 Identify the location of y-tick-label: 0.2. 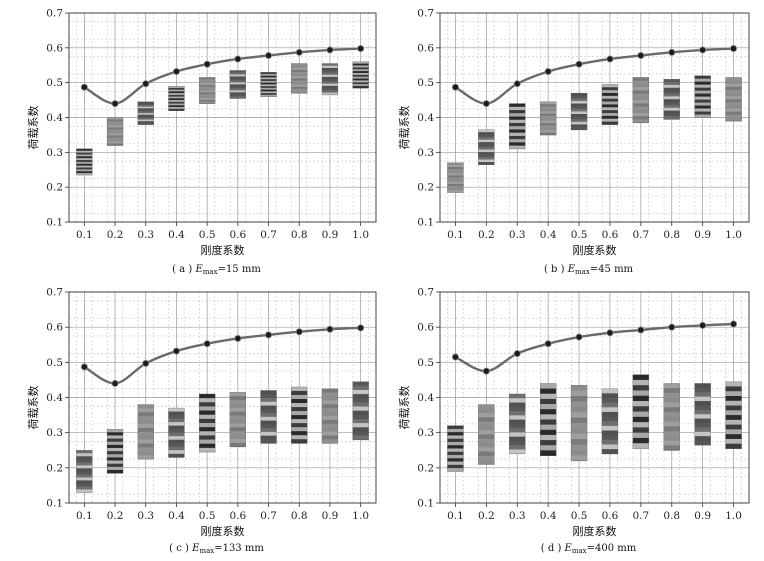
(54, 188).